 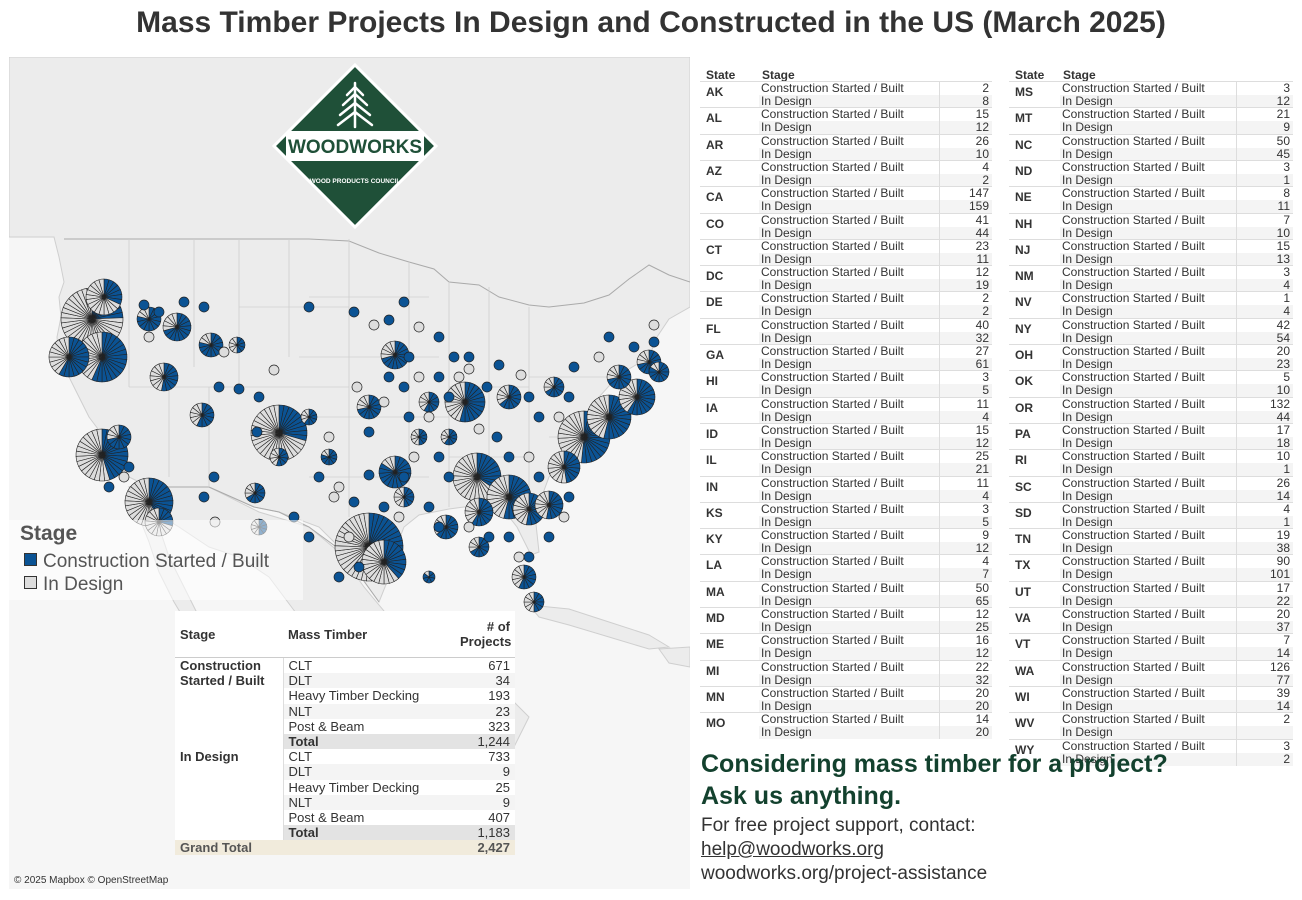 I want to click on map-attribution: © 2025 Mapbox © OpenStreetMap, so click(x=91, y=880).